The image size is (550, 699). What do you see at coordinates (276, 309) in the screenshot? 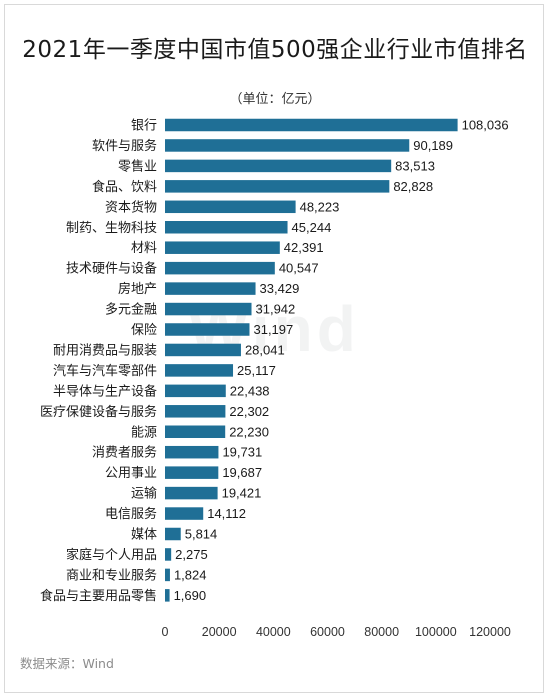
I see `value-label: 31,942` at bounding box center [276, 309].